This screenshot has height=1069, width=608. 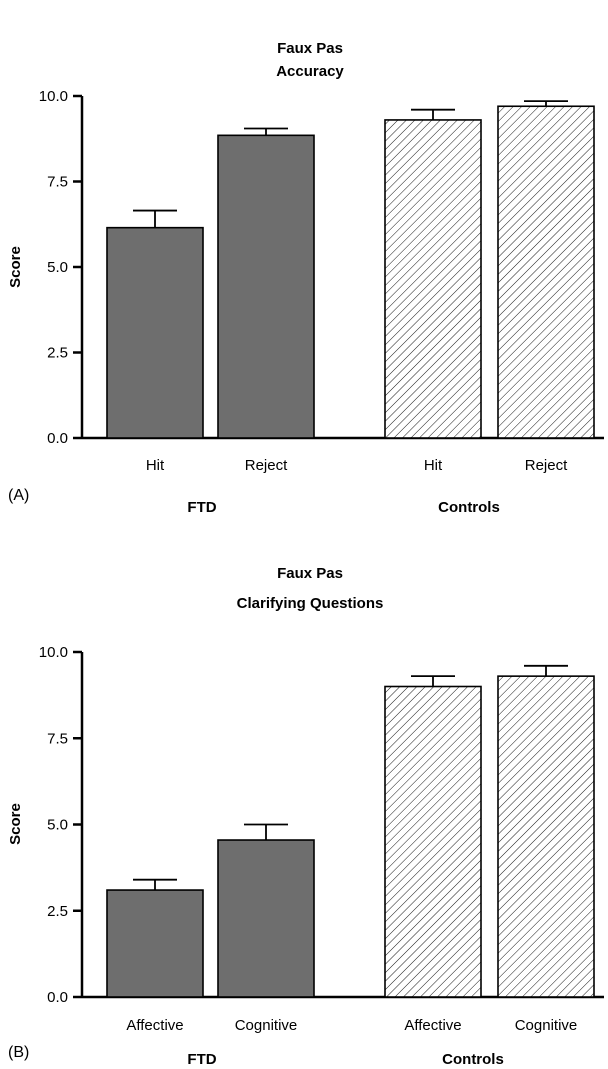 I want to click on panel-b-y-tick-label: 2.5, so click(x=57, y=911).